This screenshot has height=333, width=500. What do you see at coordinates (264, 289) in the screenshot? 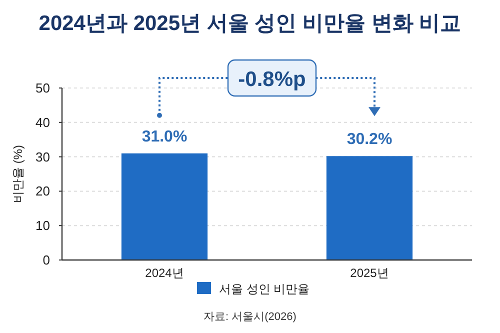
I see `legend-label: 서울 성인 비만율` at bounding box center [264, 289].